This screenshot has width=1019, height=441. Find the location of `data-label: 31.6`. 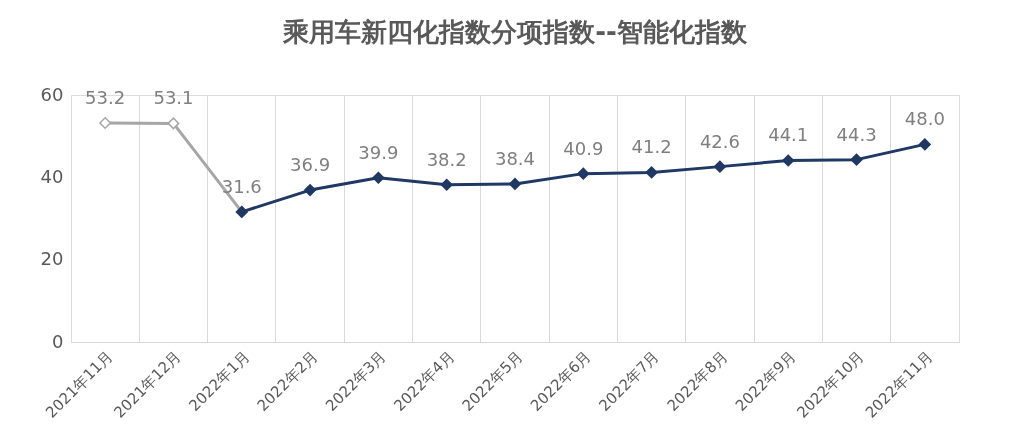

data-label: 31.6 is located at coordinates (241, 186).